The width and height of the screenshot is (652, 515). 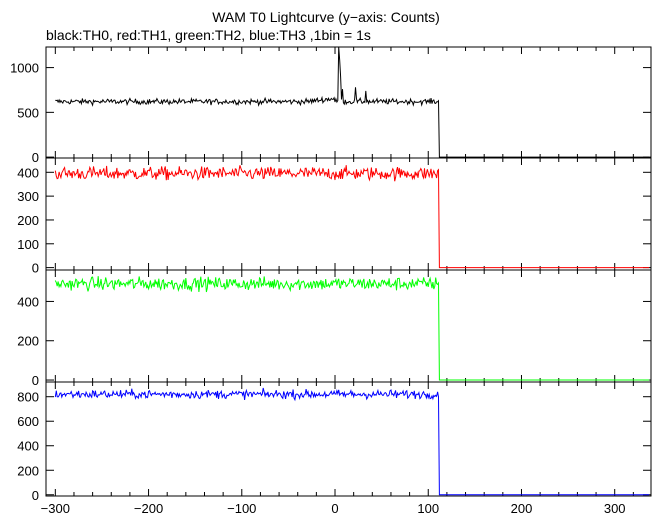 I want to click on chart-title: WAM T0 Lightcurve (y−axis: Counts), so click(x=326, y=17).